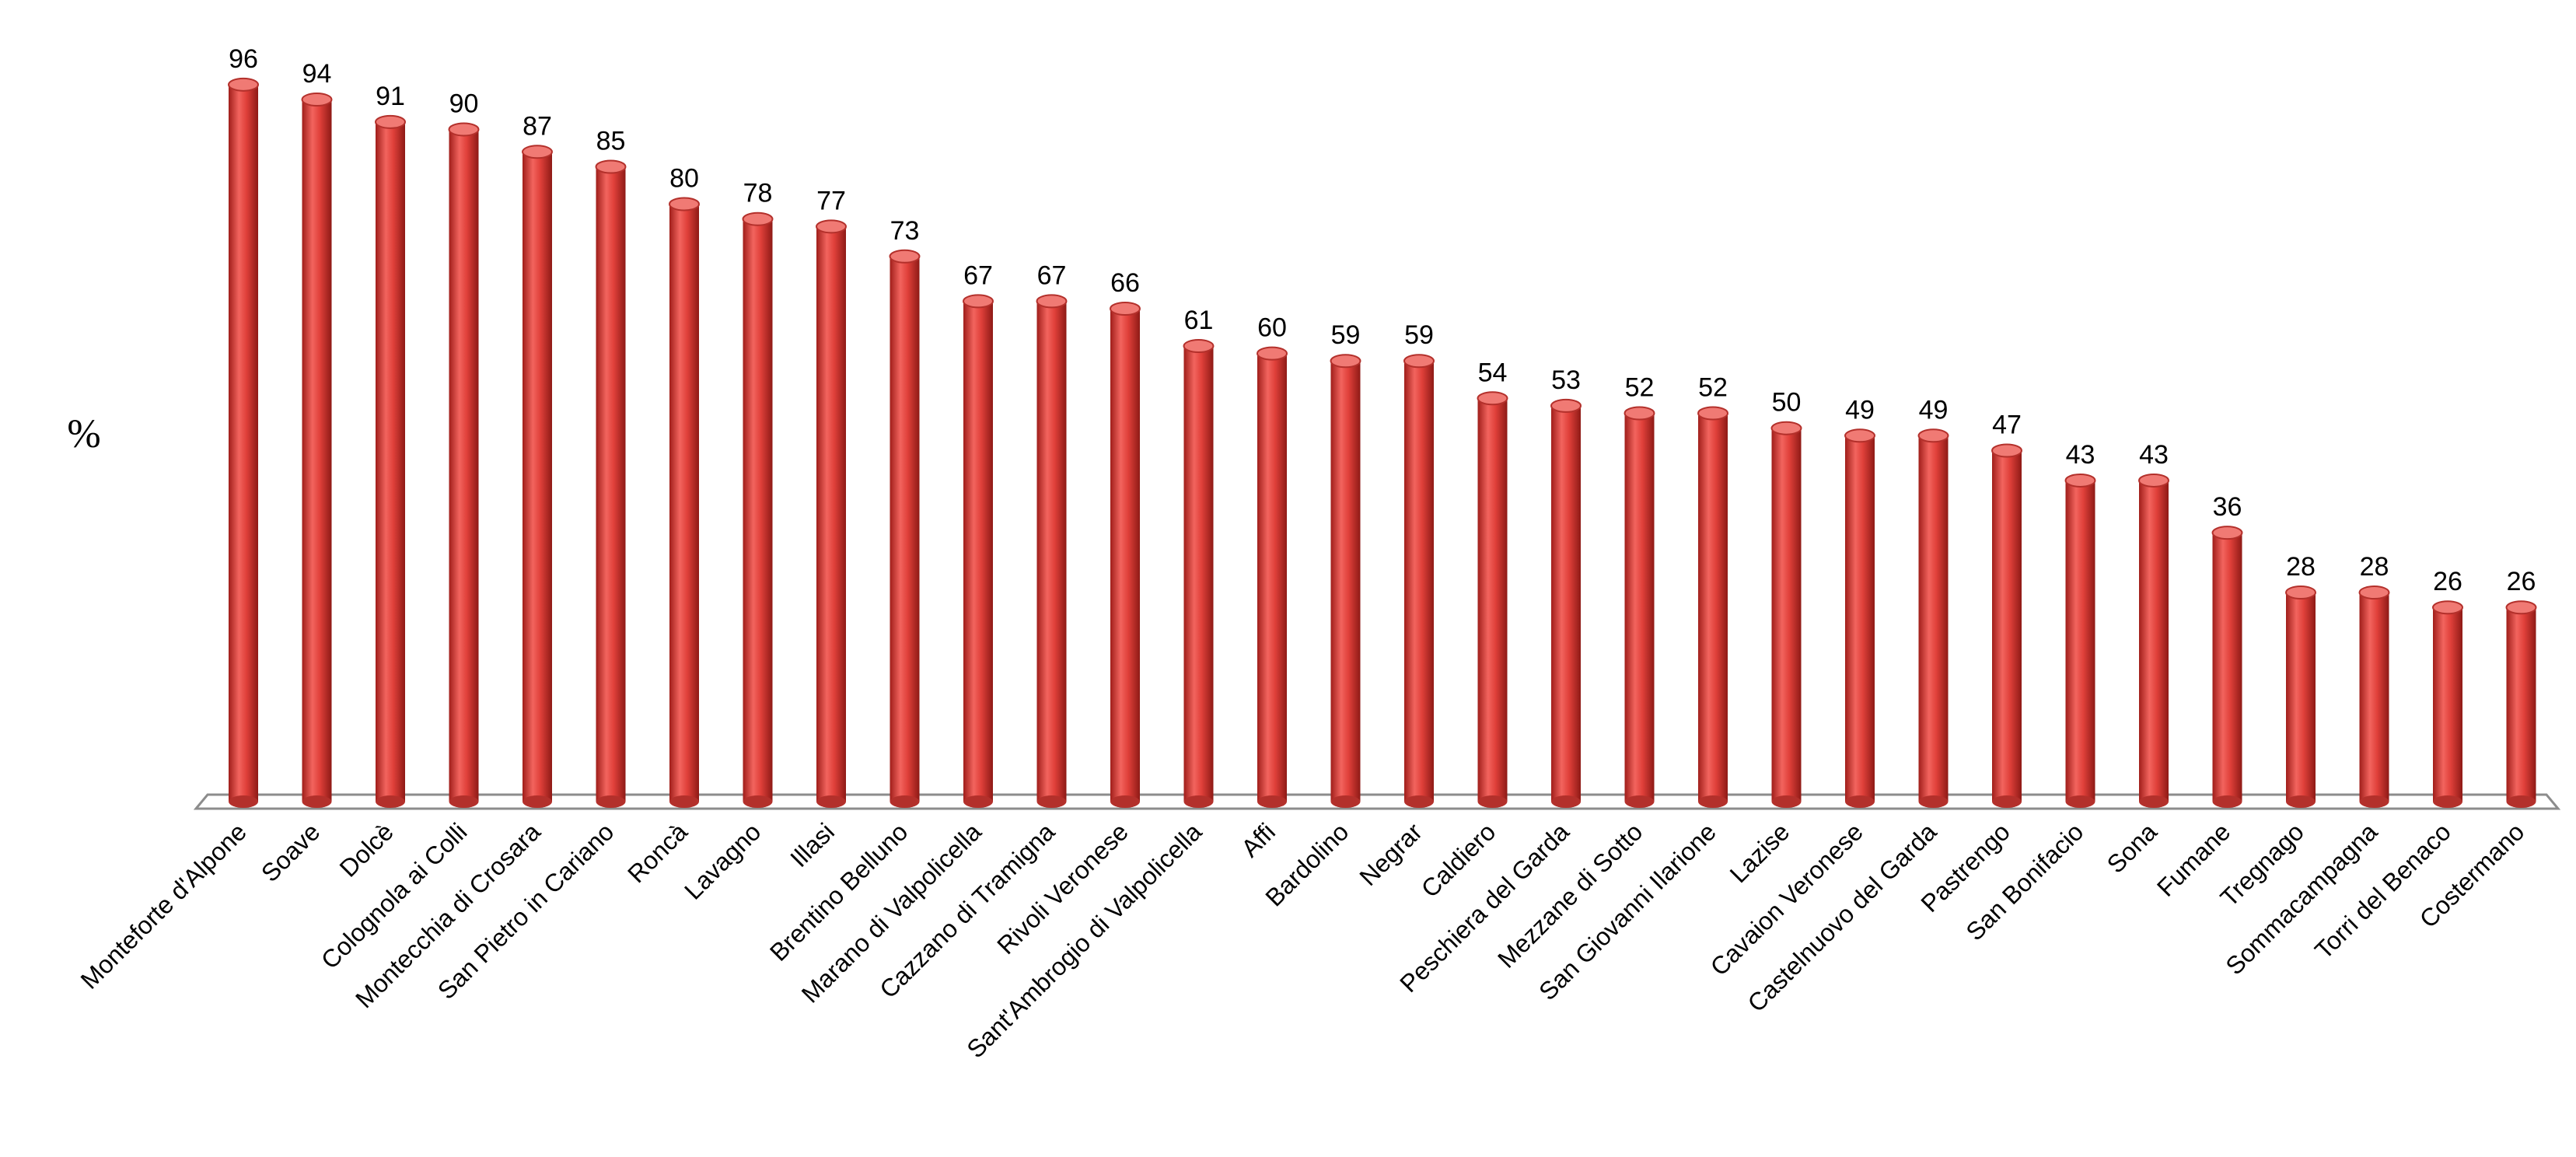 This screenshot has height=1157, width=2576. I want to click on value-label: 26, so click(2521, 582).